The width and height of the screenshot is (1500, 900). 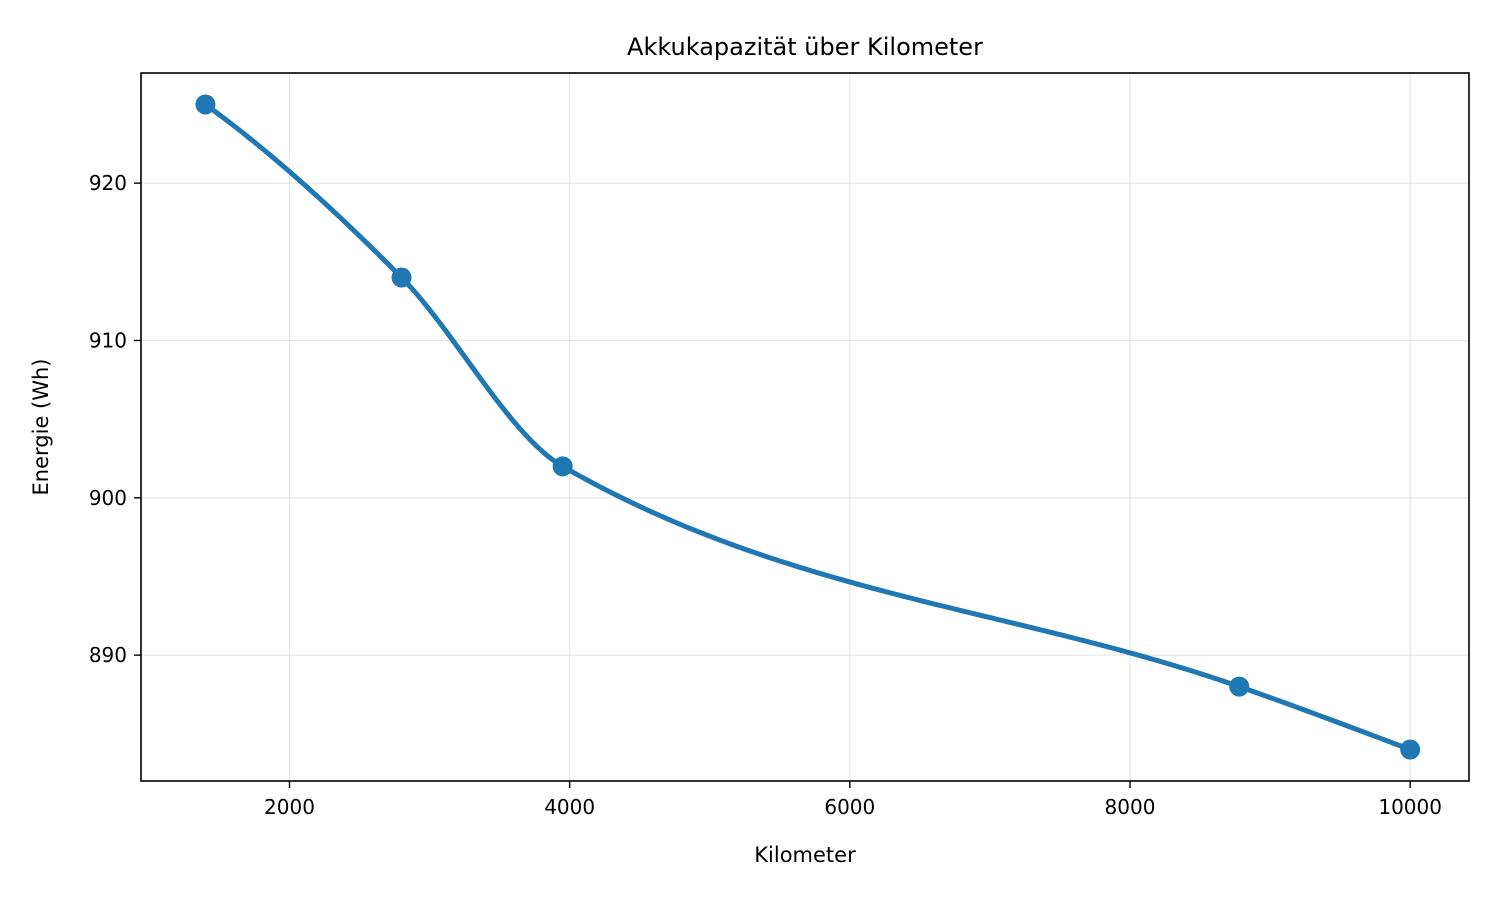 I want to click on x-tick-label: 8000, so click(x=1130, y=807).